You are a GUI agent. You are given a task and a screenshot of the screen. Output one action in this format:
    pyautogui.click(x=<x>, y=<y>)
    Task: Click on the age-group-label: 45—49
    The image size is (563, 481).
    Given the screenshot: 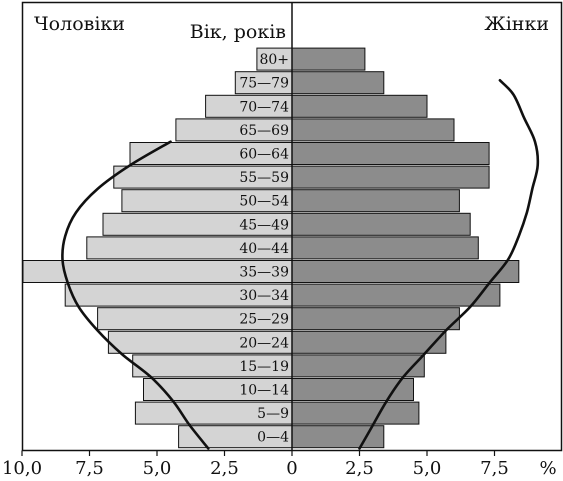 What is the action you would take?
    pyautogui.click(x=264, y=225)
    